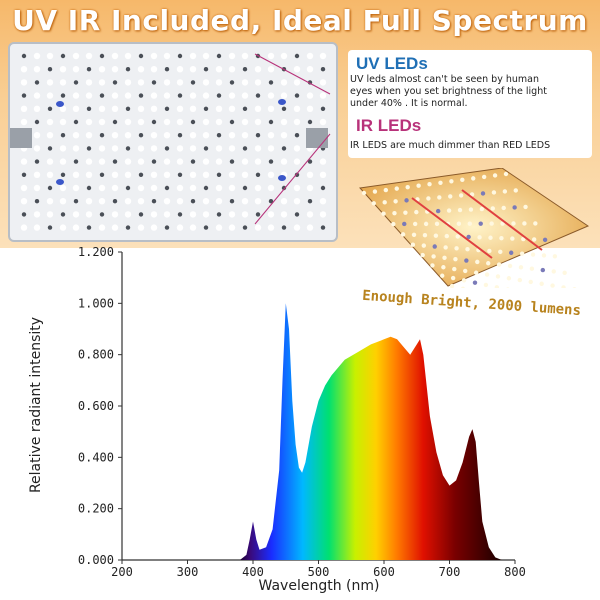  I want to click on x-axis-label: Wavelength (nm), so click(319, 586).